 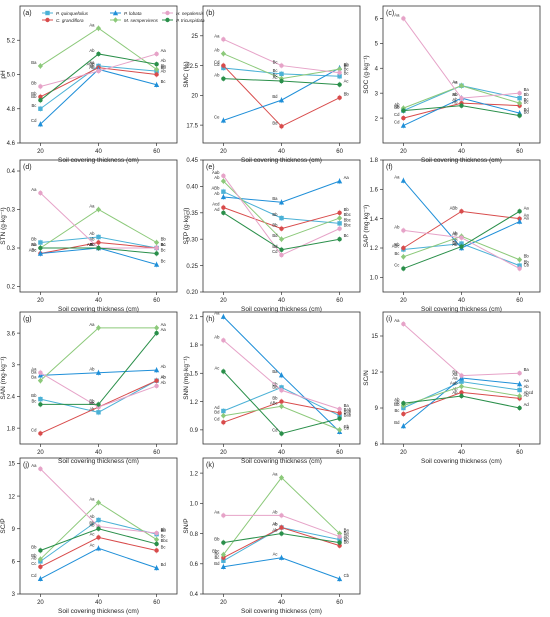 I want to click on y-tick-label: 17.5, so click(x=192, y=126).